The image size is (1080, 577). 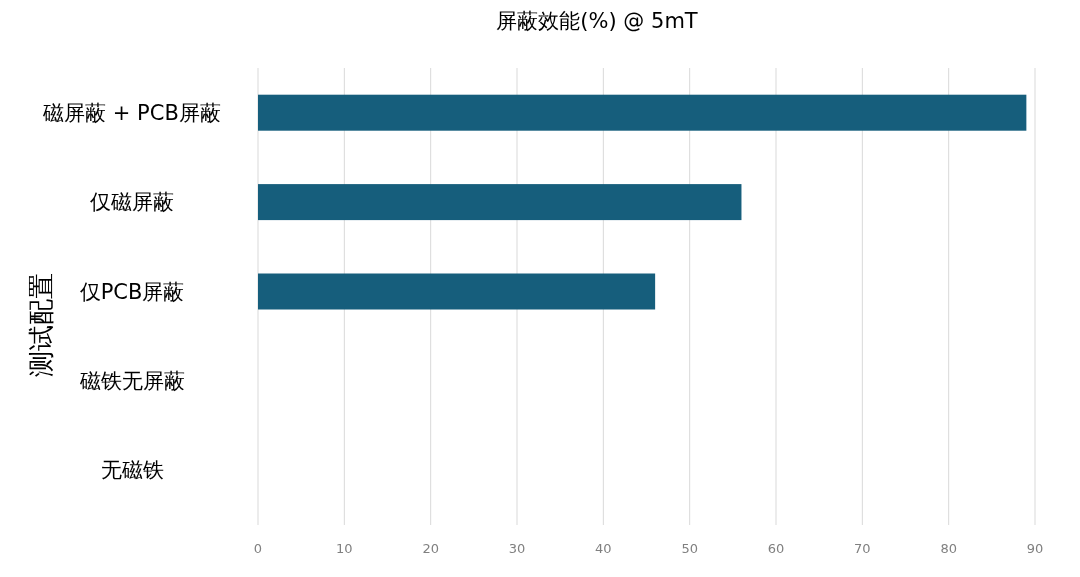 I want to click on y-axis-title: 测试配置, so click(x=41, y=325).